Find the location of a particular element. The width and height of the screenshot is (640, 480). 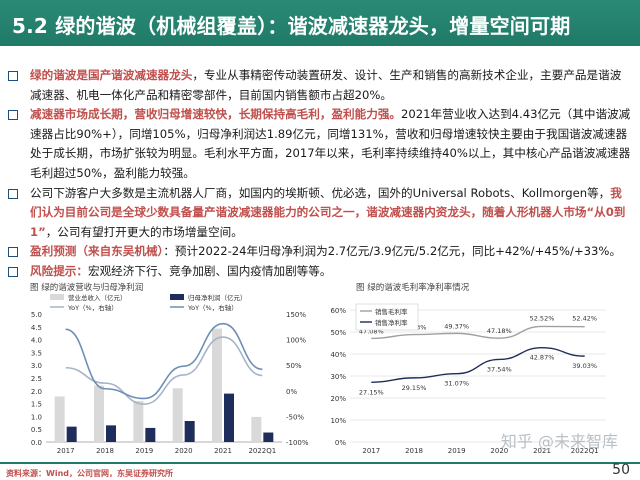

data-label: 47.18% is located at coordinates (499, 331).